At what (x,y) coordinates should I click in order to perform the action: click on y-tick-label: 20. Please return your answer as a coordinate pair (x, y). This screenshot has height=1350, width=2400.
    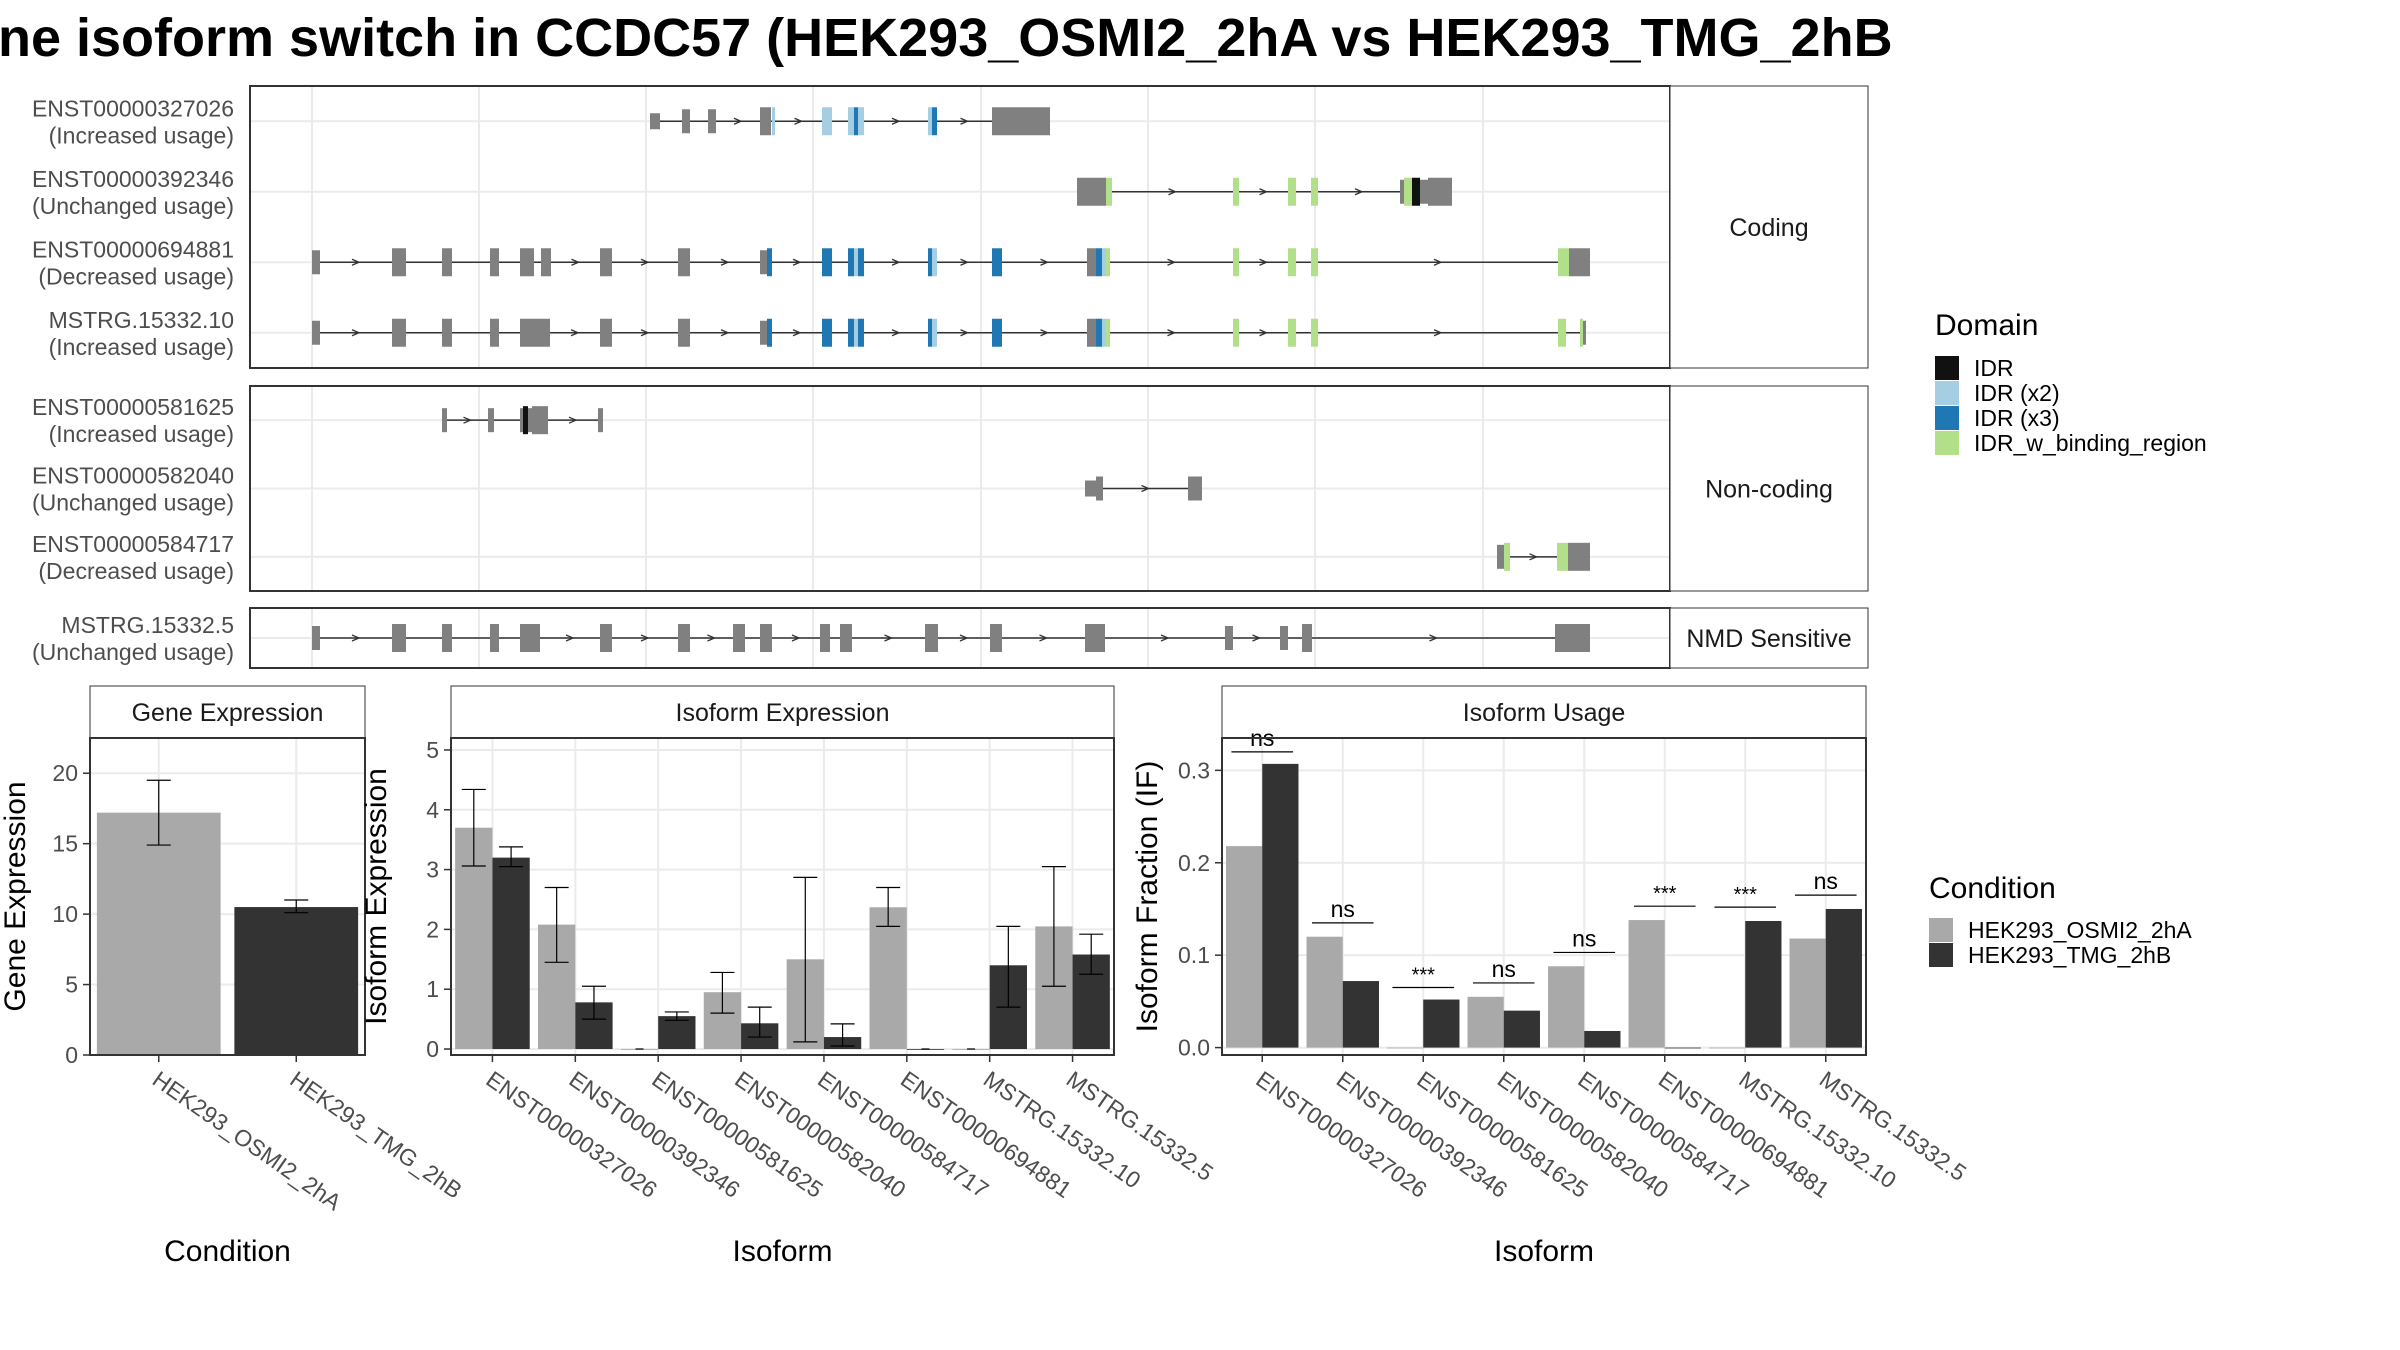
    Looking at the image, I should click on (65, 773).